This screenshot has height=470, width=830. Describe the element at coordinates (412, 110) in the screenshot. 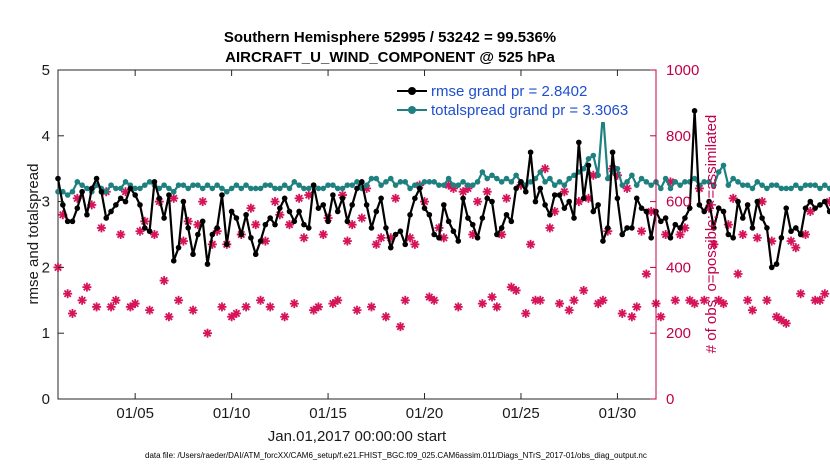

I see `legend-marker-totalspread` at that location.